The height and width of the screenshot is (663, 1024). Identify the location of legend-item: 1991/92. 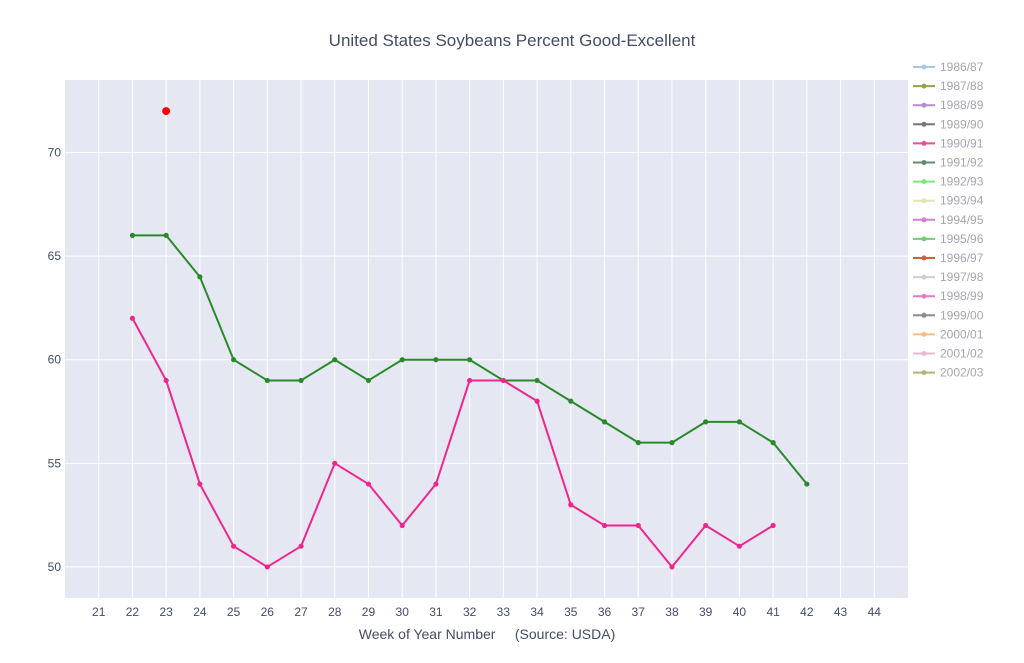
(948, 163).